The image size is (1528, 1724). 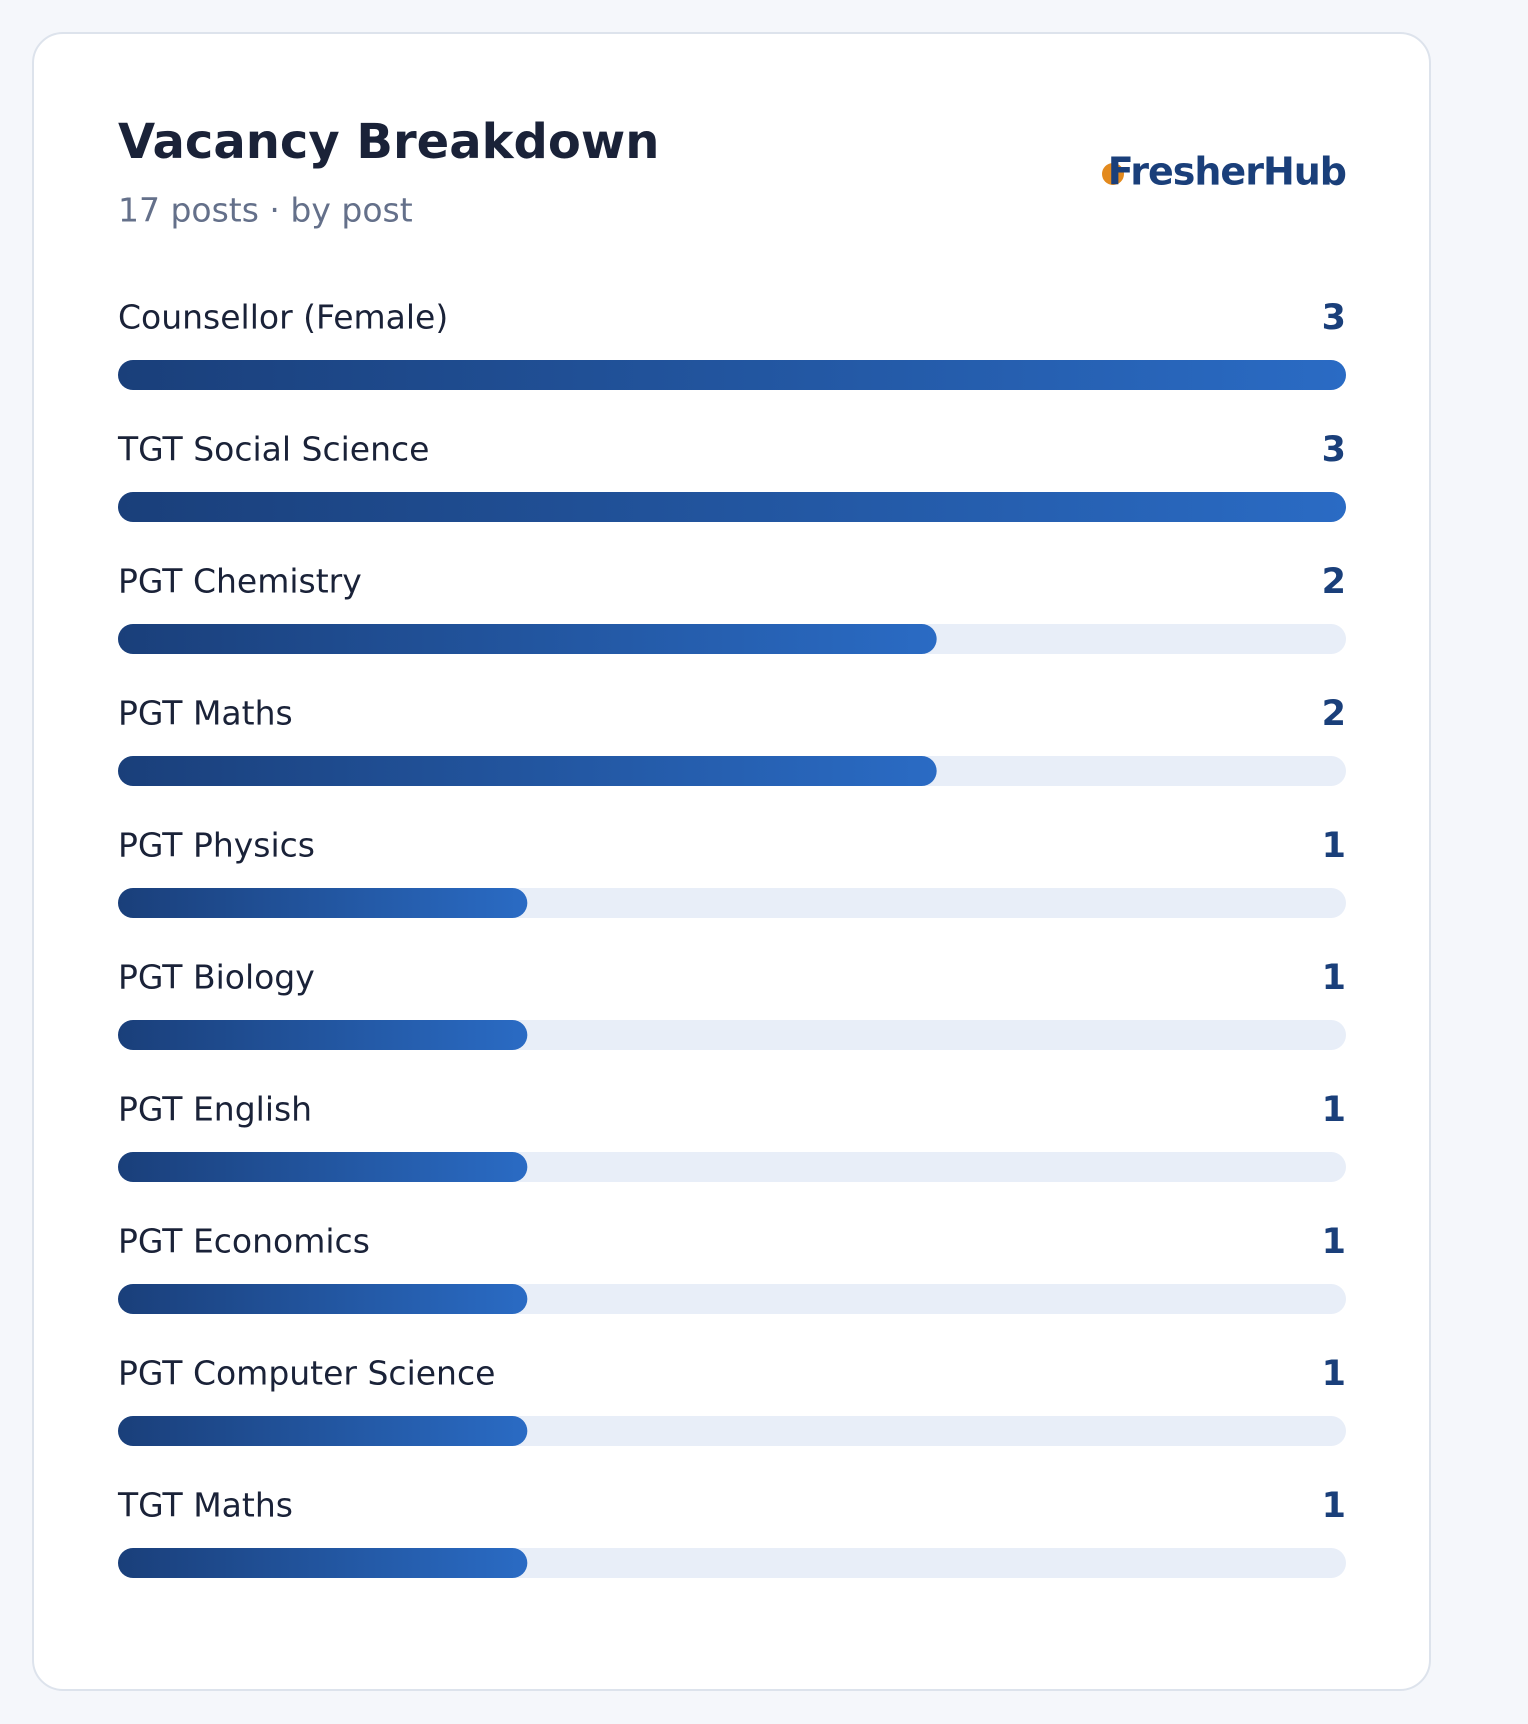 What do you see at coordinates (215, 1109) in the screenshot?
I see `category-label: PGT English` at bounding box center [215, 1109].